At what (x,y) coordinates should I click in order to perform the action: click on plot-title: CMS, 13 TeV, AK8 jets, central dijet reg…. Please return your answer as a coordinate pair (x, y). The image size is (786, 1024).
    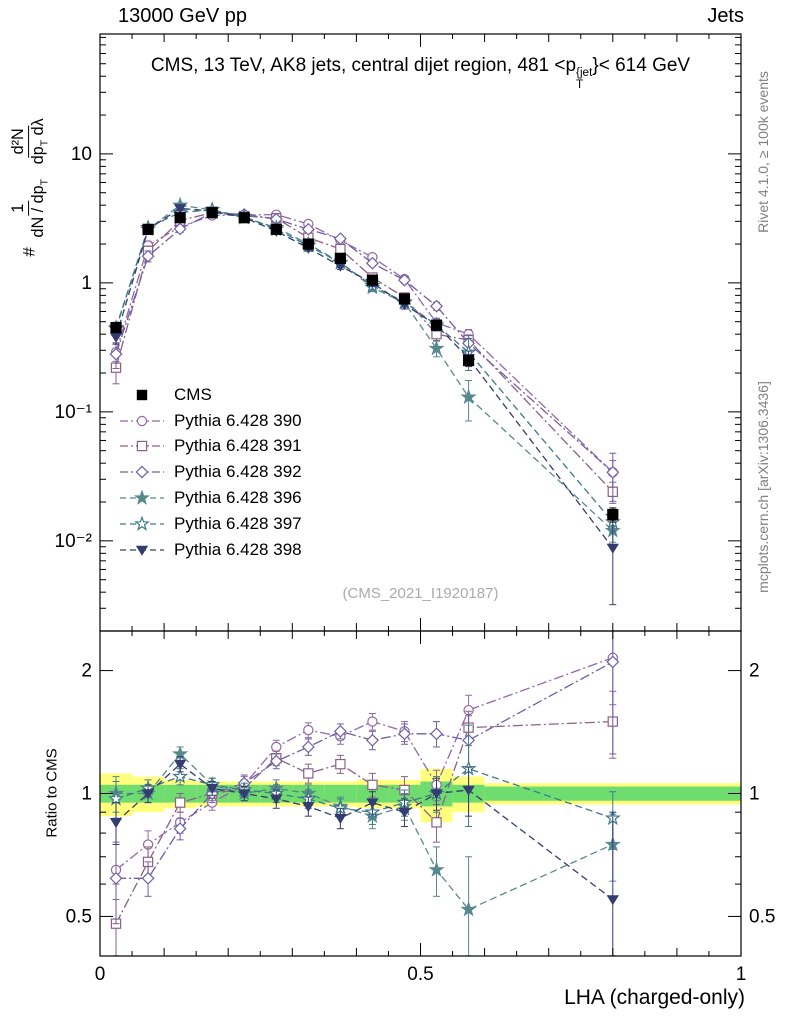
    Looking at the image, I should click on (420, 73).